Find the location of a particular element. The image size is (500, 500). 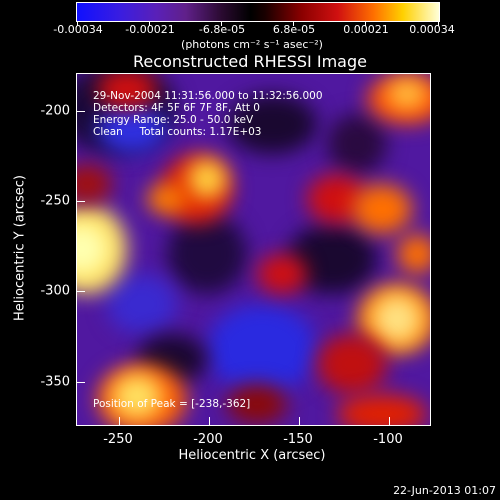

x-axis-title: Heliocentric X (arcsec) is located at coordinates (252, 455).